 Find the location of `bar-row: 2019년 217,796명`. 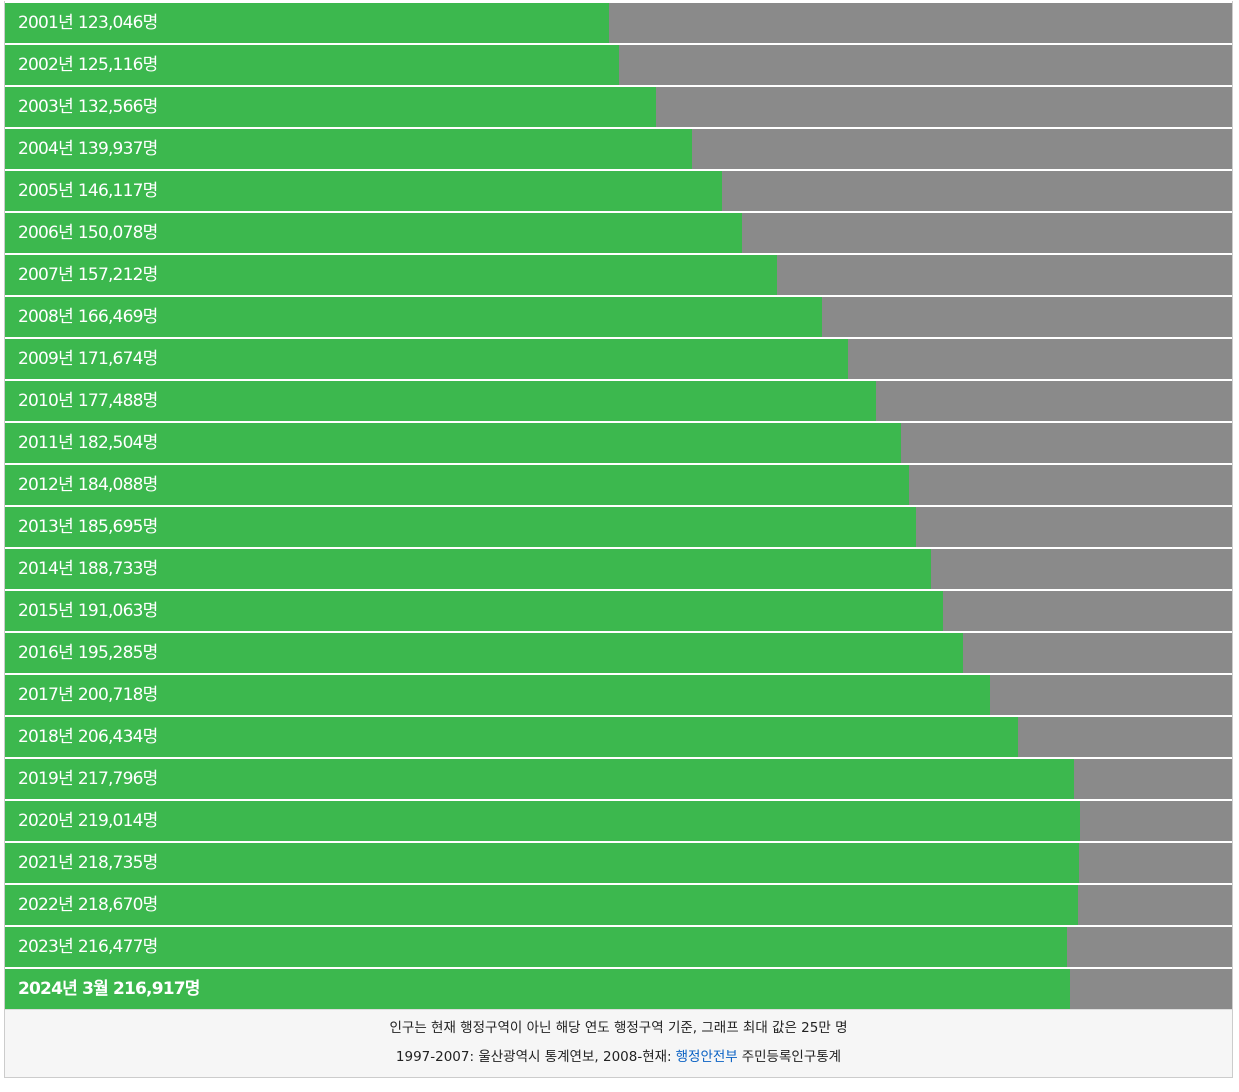

bar-row: 2019년 217,796명 is located at coordinates (618, 779).